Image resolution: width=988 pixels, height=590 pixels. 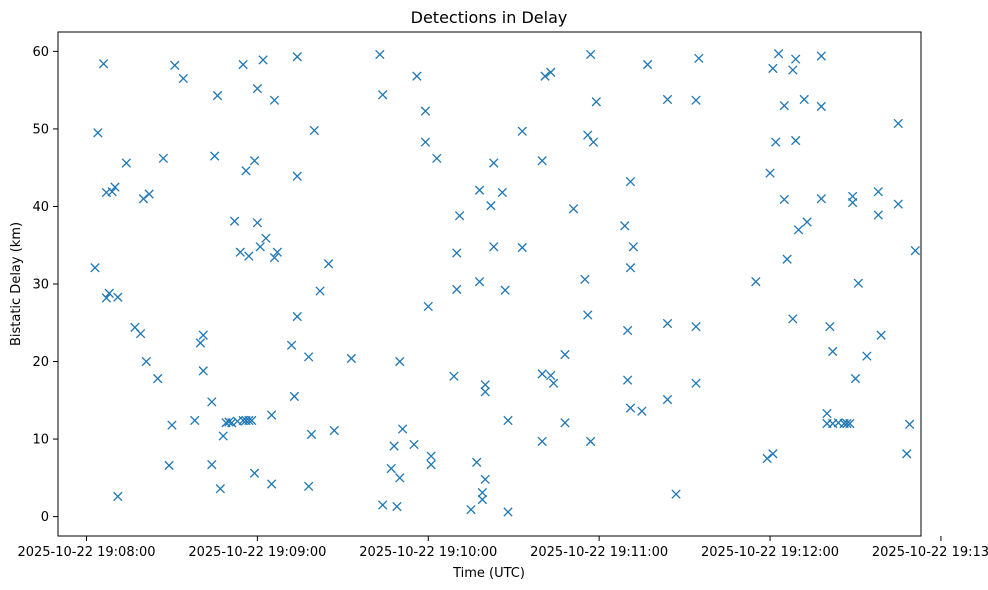 I want to click on y-tick-label: 0, so click(x=45, y=517).